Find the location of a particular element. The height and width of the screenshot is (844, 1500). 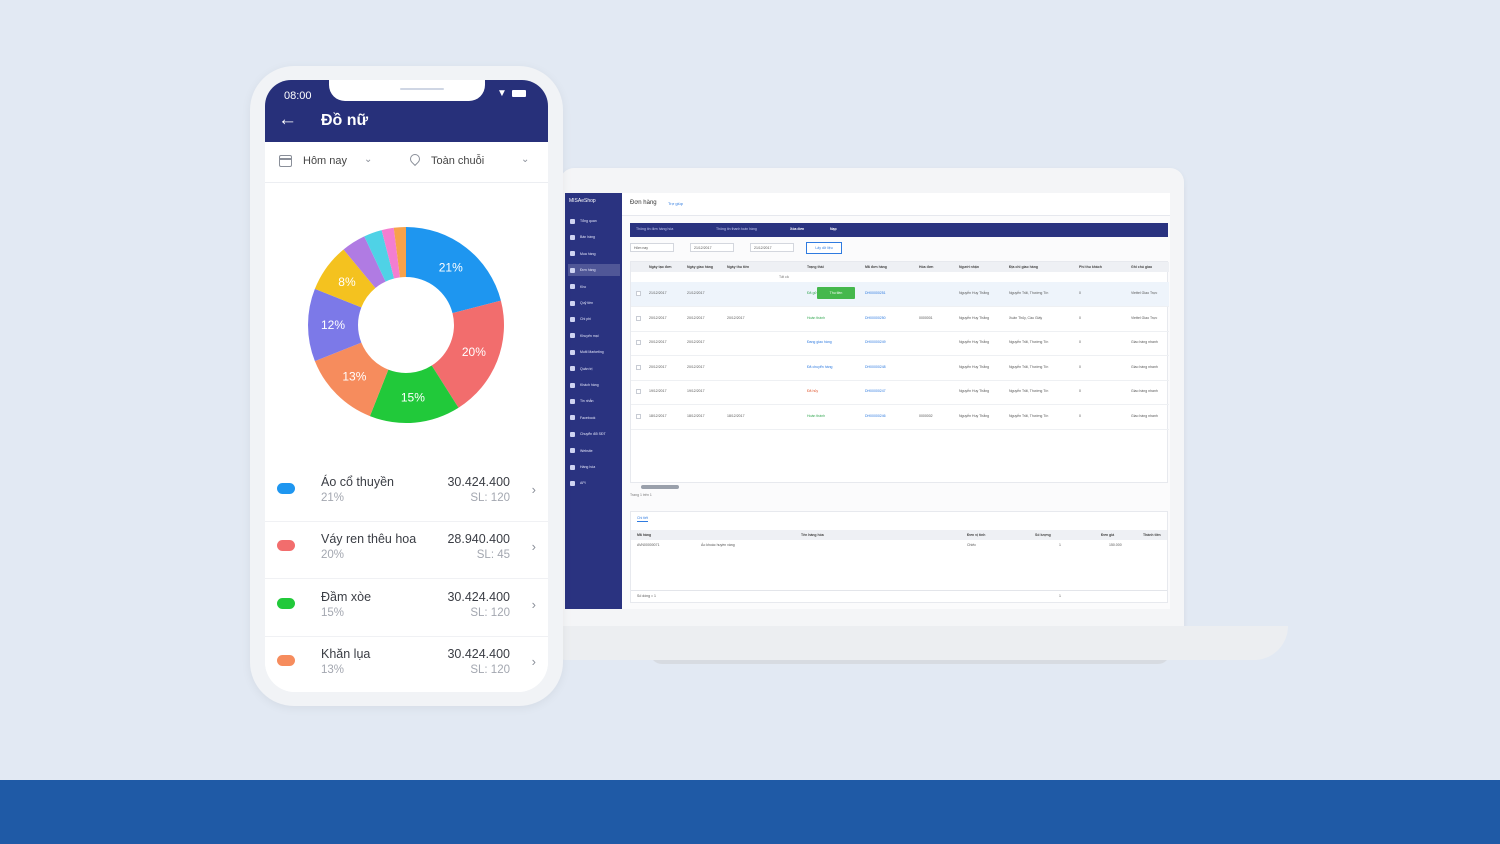

horizontal-scrollbar is located at coordinates (660, 487).